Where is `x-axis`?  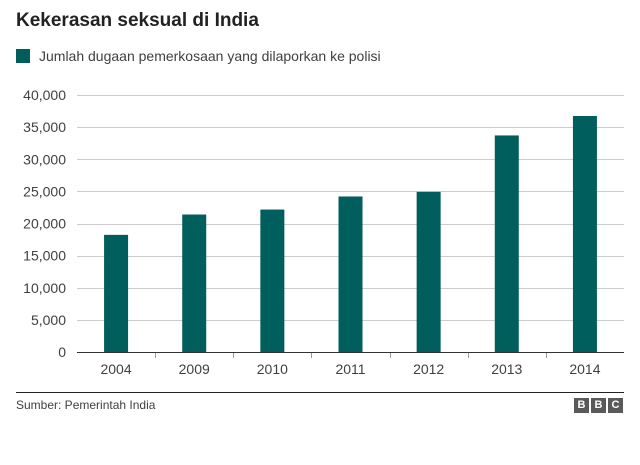 x-axis is located at coordinates (350, 355).